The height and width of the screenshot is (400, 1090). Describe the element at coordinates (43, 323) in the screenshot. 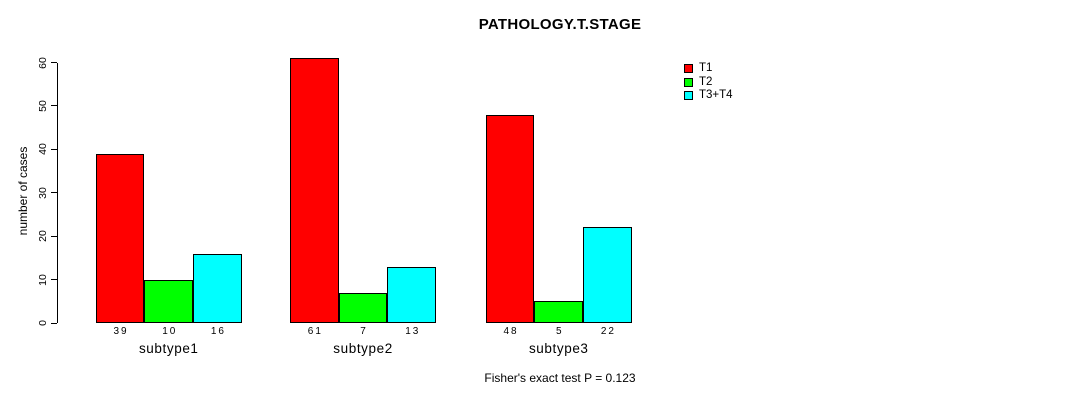

I see `y-axis-tick-label: 0` at that location.